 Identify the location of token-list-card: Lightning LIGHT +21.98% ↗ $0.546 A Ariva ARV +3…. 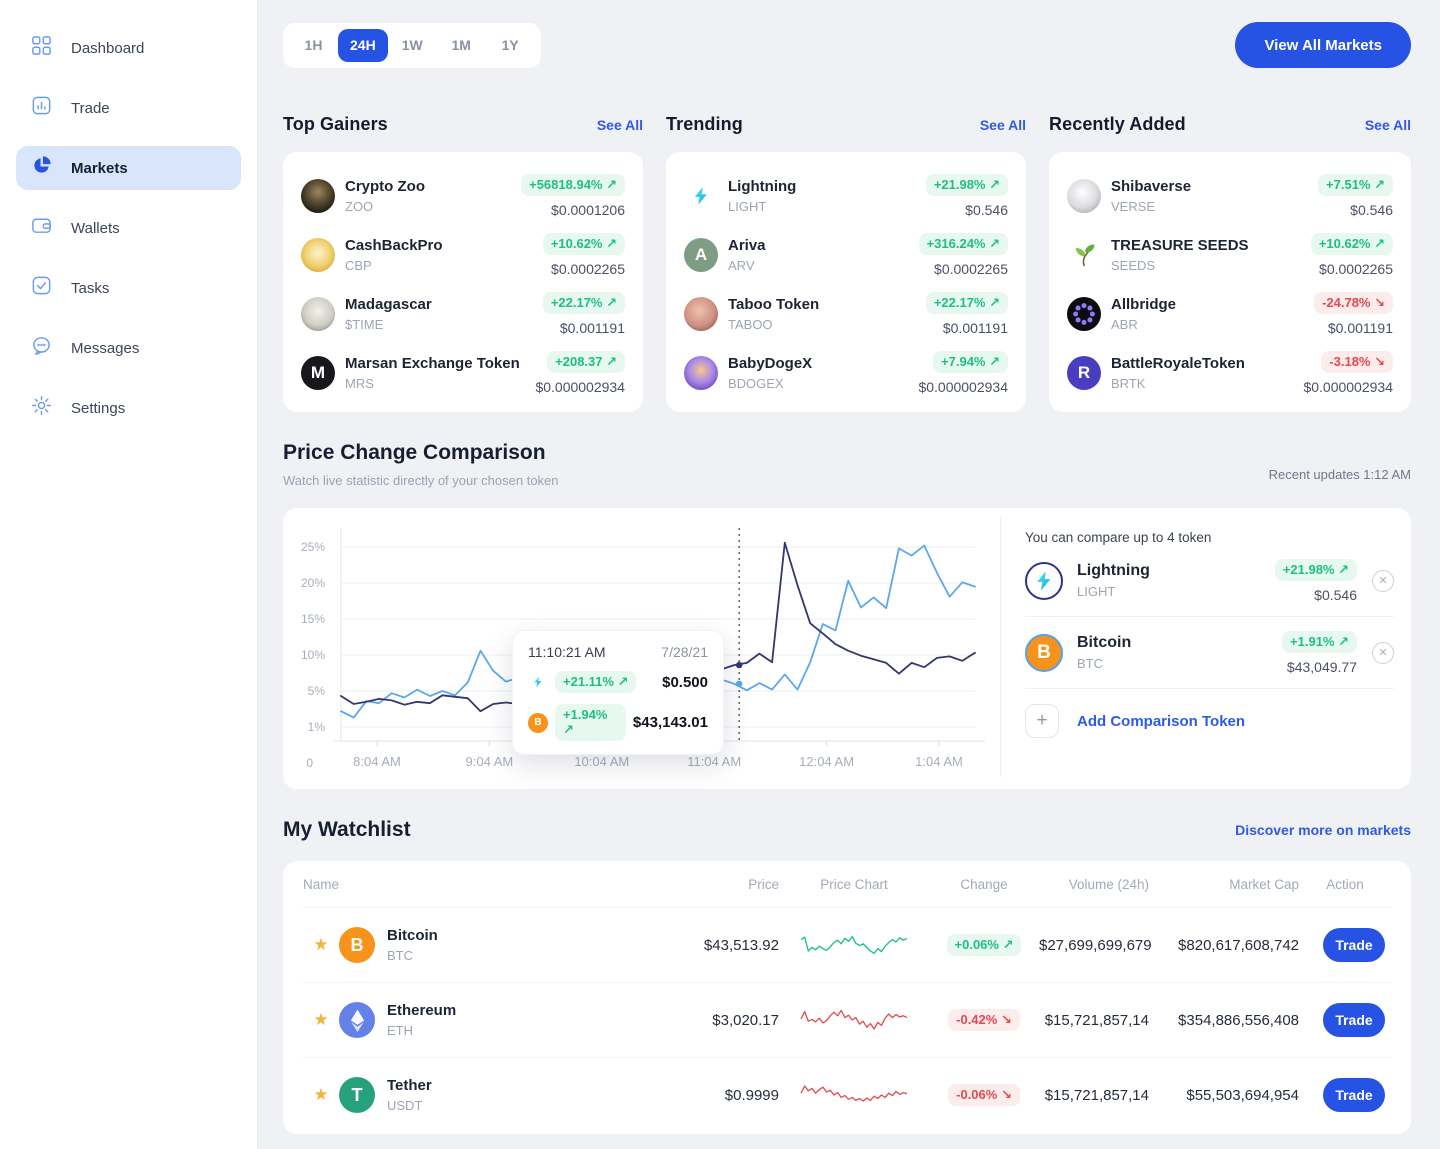
(846, 282).